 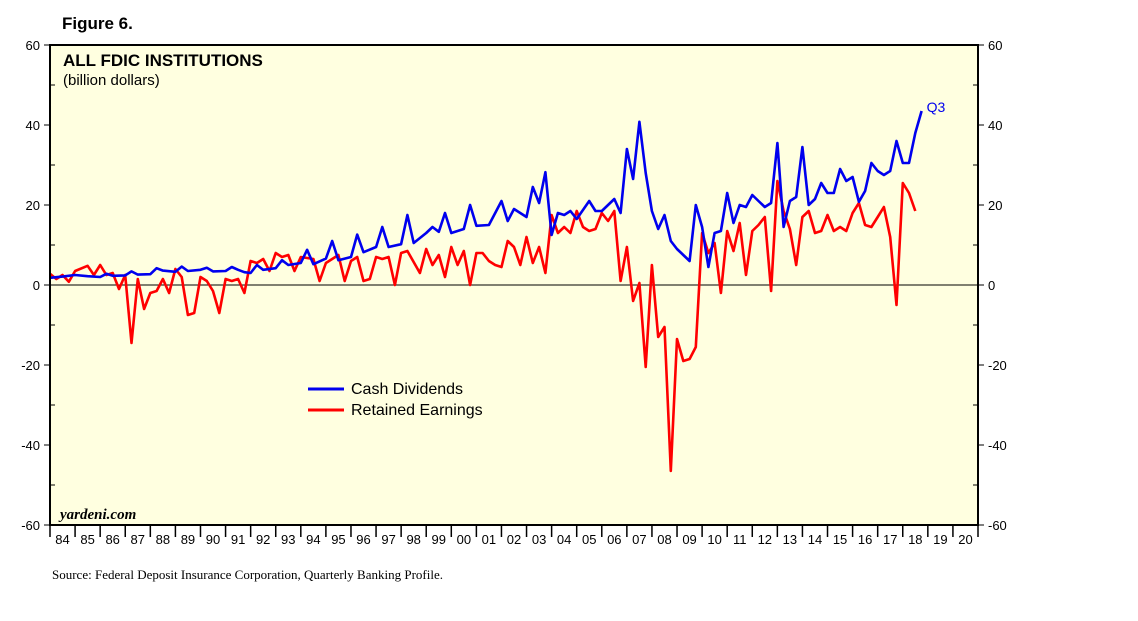 I want to click on legend-label-cash-dividends: Cash Dividends, so click(x=407, y=389).